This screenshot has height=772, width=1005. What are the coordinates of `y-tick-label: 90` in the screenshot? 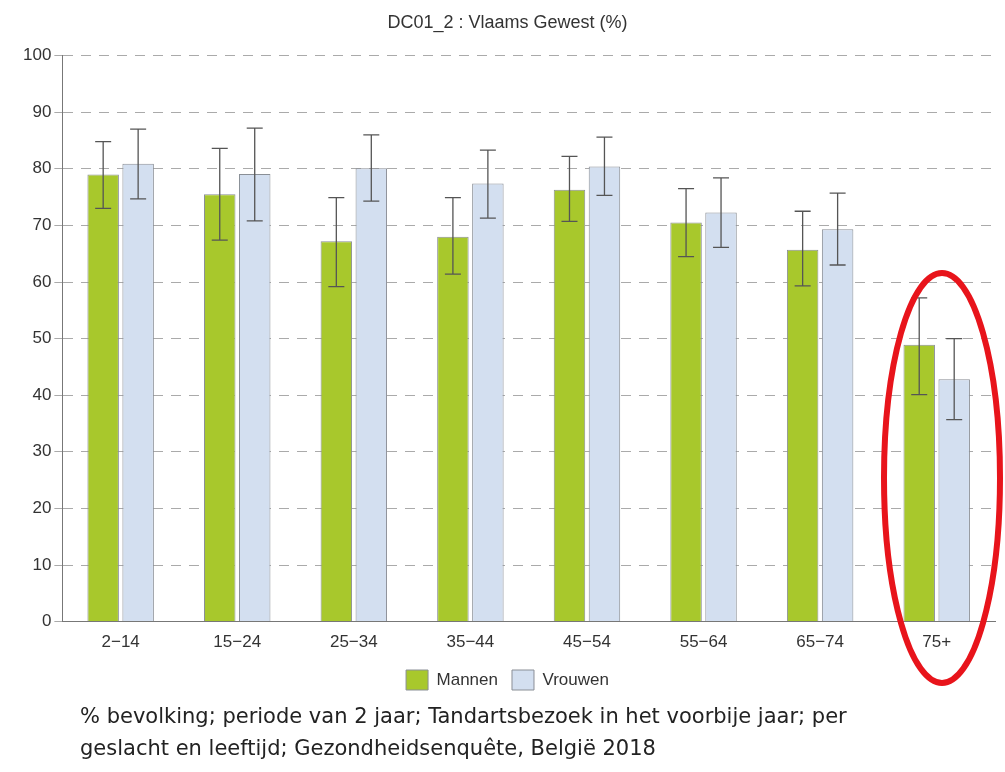 It's located at (42, 111).